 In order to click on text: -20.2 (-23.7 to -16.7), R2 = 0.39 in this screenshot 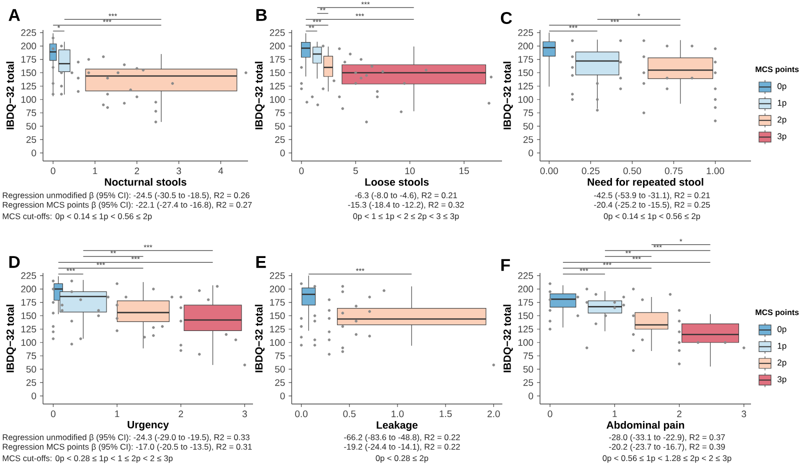, I will do `click(667, 448)`.